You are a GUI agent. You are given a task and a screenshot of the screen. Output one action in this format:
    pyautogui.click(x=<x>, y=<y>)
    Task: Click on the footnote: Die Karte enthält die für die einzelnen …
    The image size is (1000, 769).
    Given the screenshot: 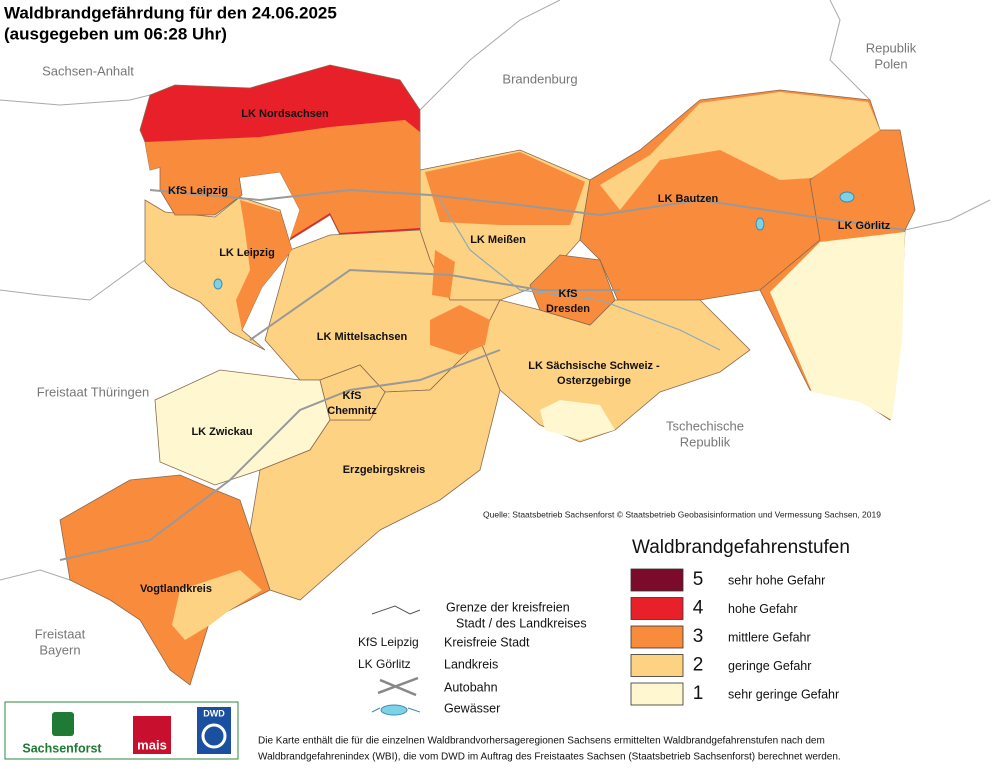 What is the action you would take?
    pyautogui.click(x=541, y=741)
    